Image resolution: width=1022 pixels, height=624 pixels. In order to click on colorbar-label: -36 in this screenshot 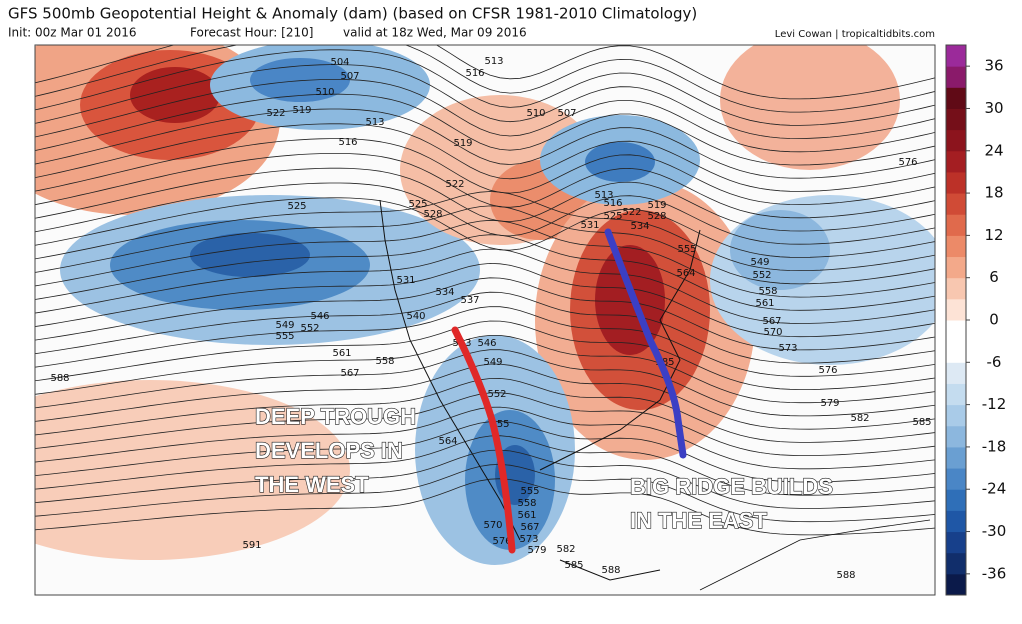, I will do `click(994, 573)`.